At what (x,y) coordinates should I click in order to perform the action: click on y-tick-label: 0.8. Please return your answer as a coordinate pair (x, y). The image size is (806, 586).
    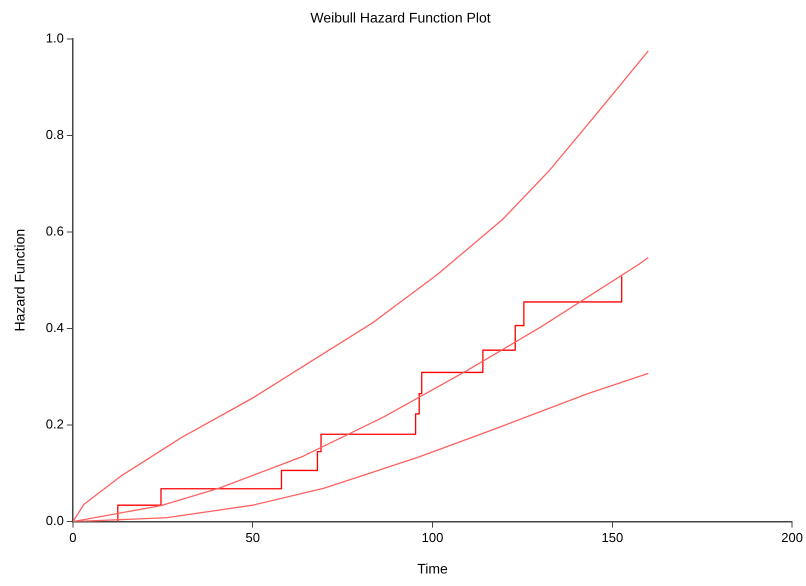
    Looking at the image, I should click on (55, 134).